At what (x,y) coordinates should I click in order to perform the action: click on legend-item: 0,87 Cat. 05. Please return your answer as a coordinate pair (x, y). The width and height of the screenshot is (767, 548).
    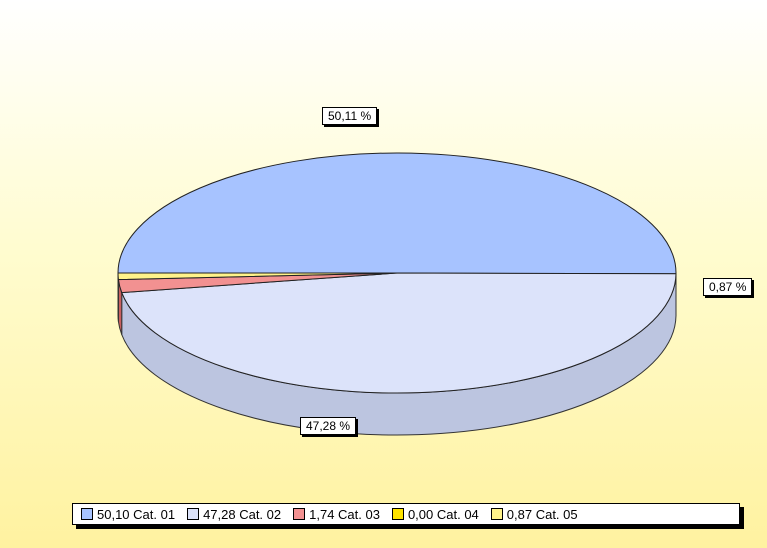
    Looking at the image, I should click on (534, 514).